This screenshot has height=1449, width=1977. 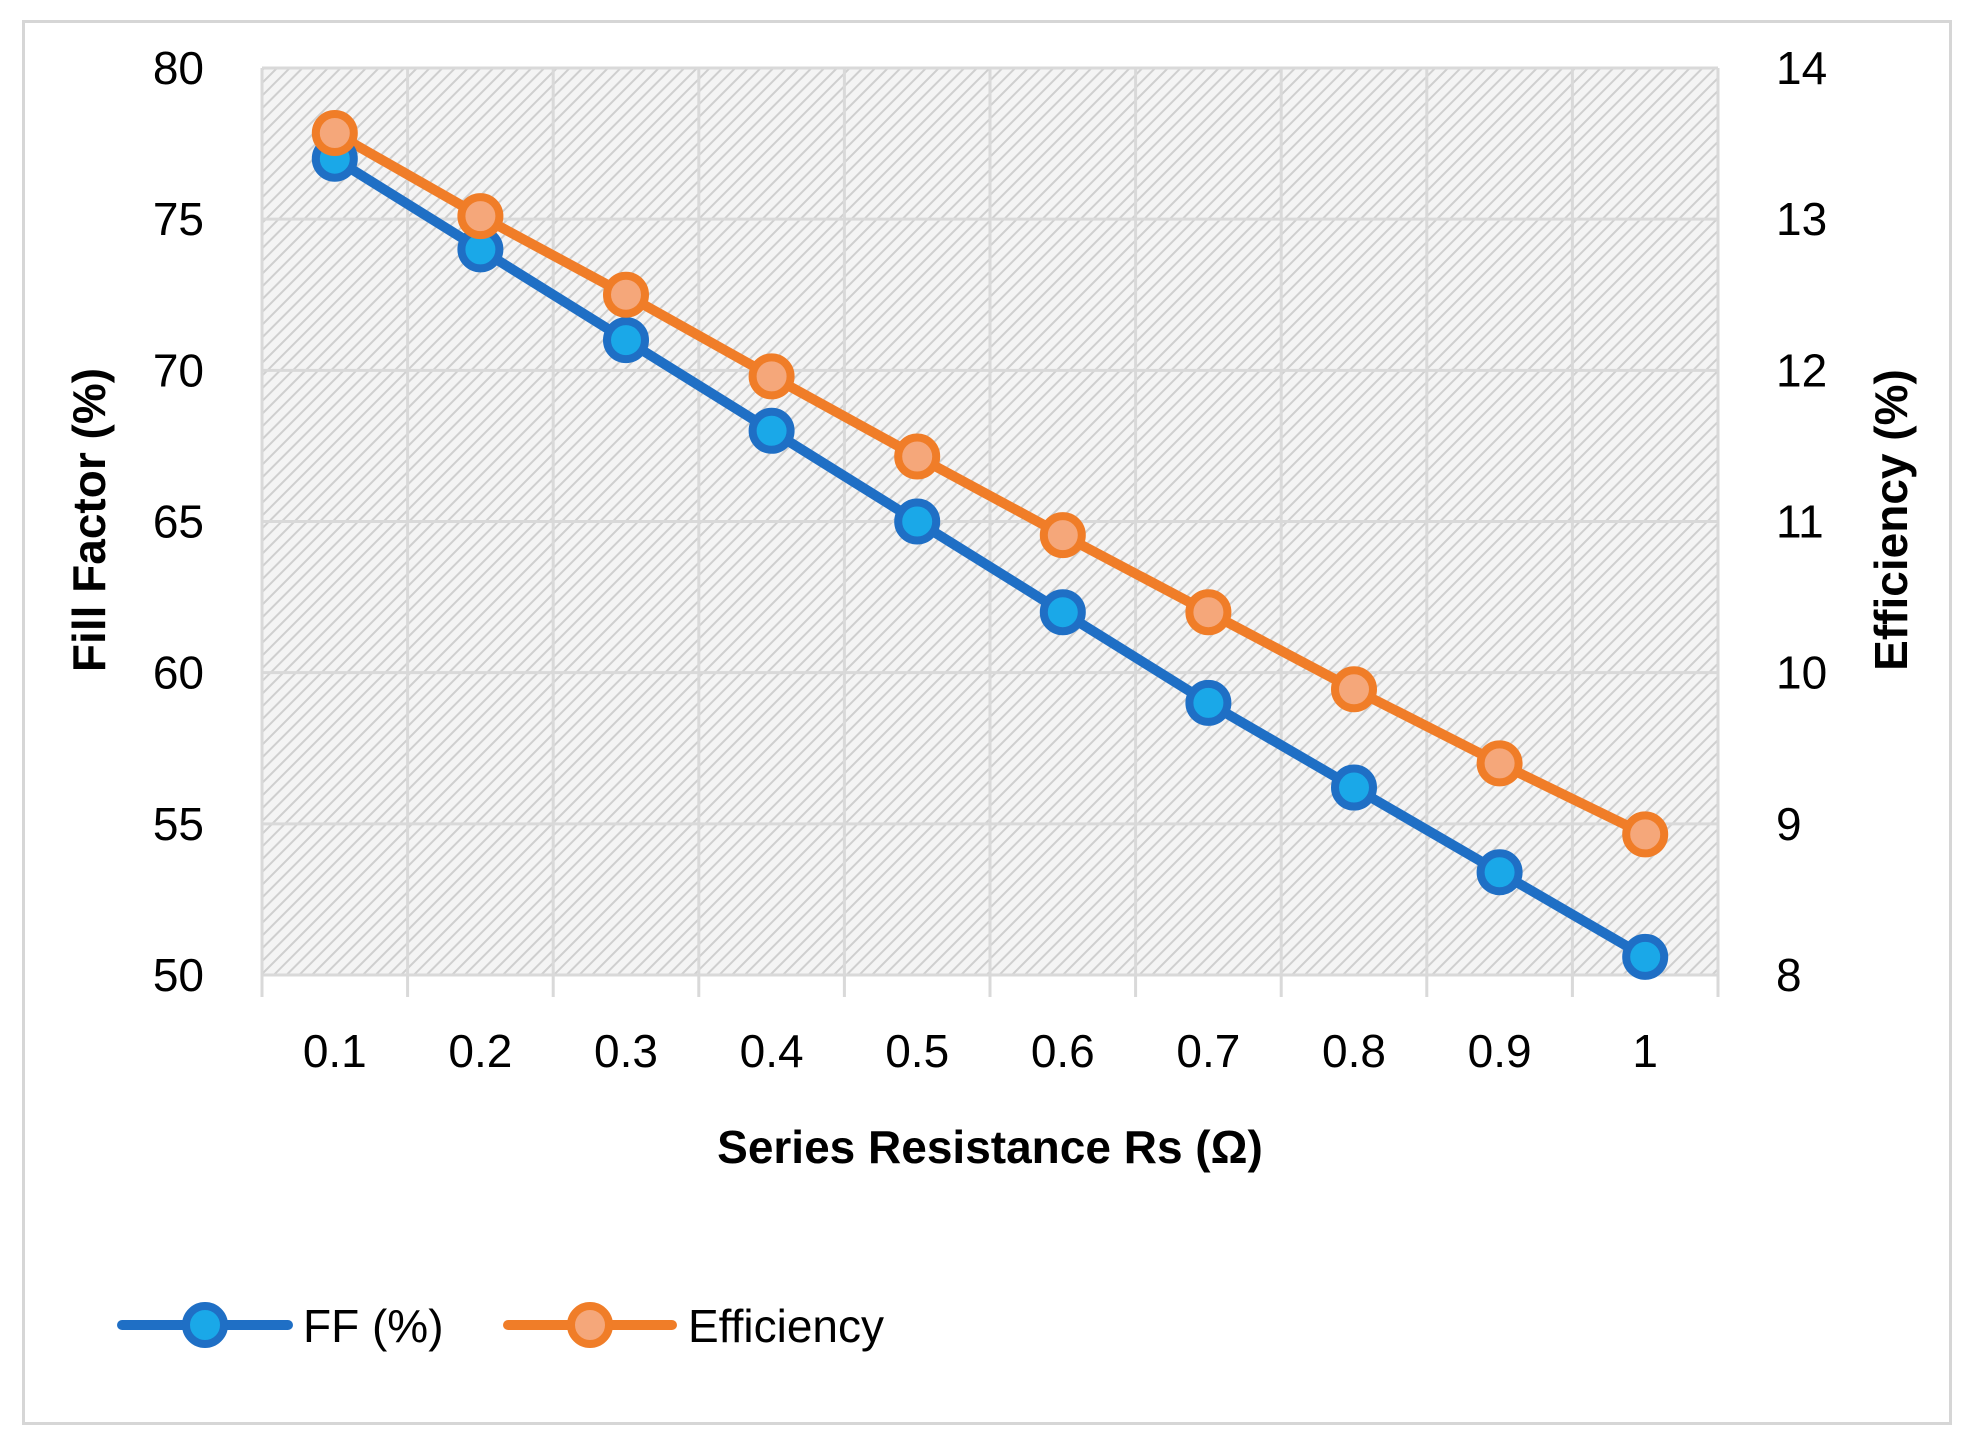 What do you see at coordinates (1891, 520) in the screenshot?
I see `y-axis-right-title: Efficiency (%)` at bounding box center [1891, 520].